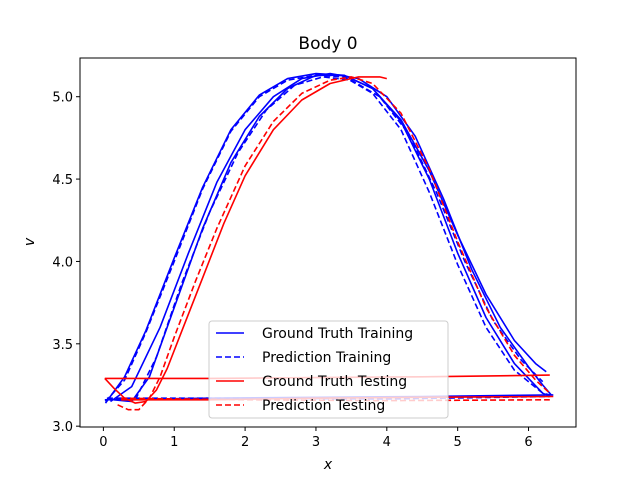  I want to click on y-tick-label: 3.0, so click(62, 427).